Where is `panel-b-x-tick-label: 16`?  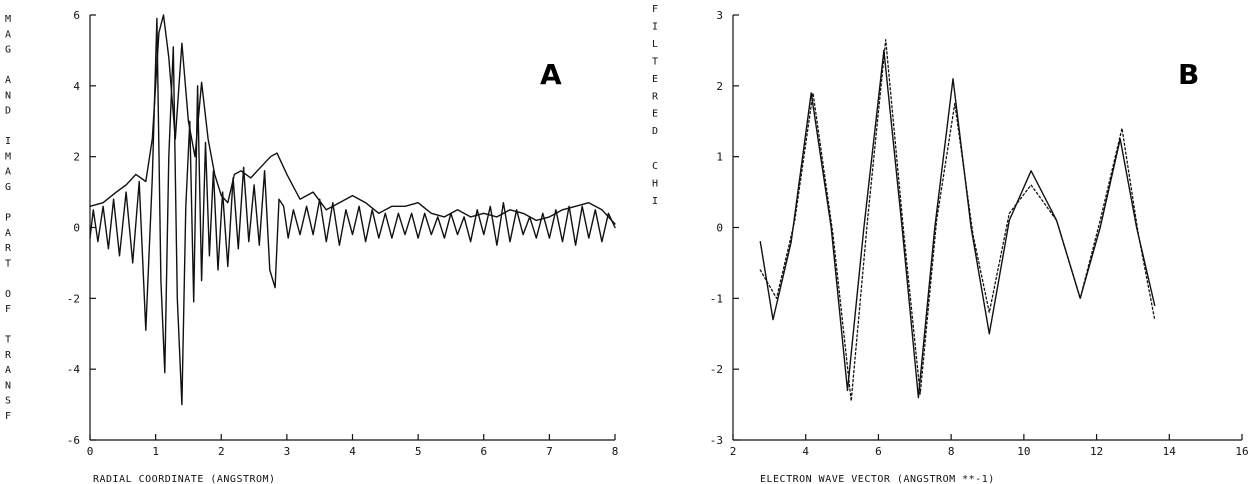
panel-b-x-tick-label: 16 is located at coordinates (1241, 451).